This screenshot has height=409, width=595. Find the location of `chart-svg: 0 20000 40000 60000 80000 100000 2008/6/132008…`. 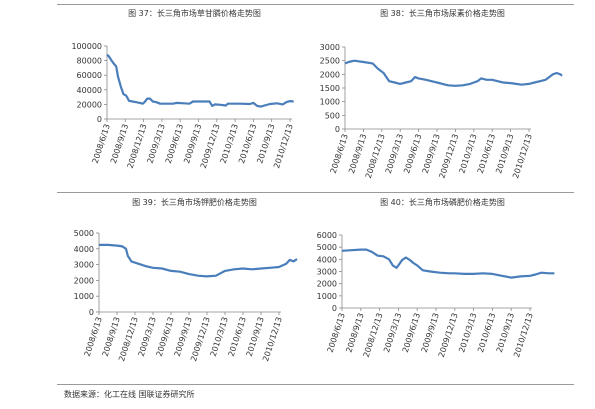

chart-svg: 0 20000 40000 60000 80000 100000 2008/6/132008… is located at coordinates (183, 106).